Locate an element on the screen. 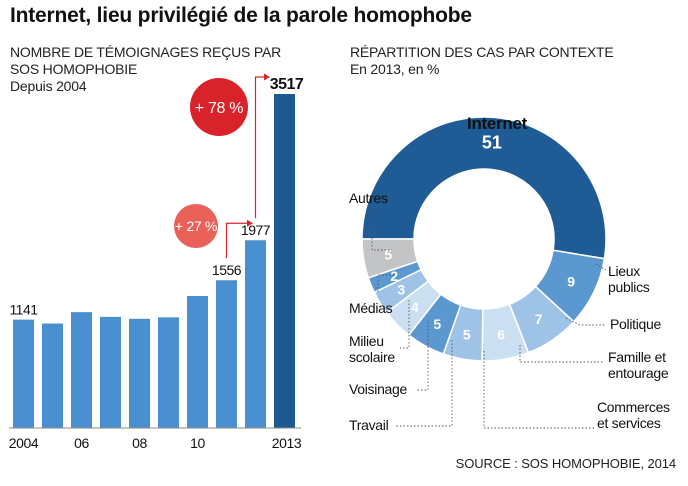 This screenshot has width=688, height=486. slice-value-famille-et-entourage: 6 is located at coordinates (501, 334).